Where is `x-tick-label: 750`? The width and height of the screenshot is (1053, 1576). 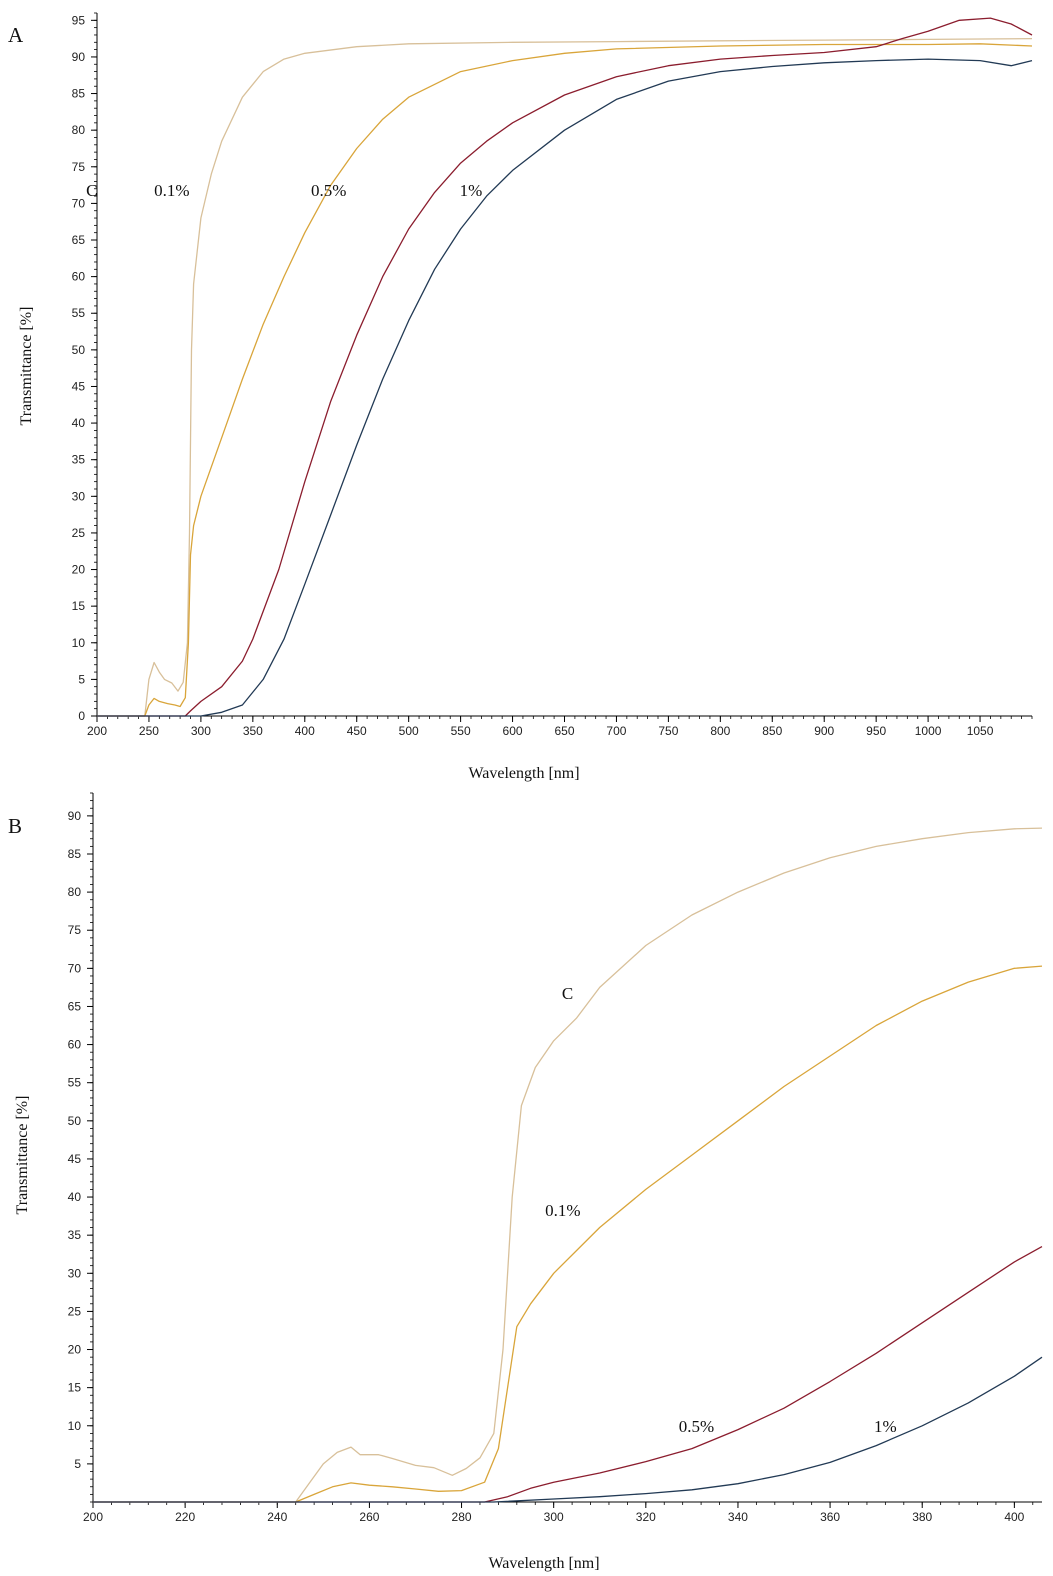
x-tick-label: 750 is located at coordinates (668, 731).